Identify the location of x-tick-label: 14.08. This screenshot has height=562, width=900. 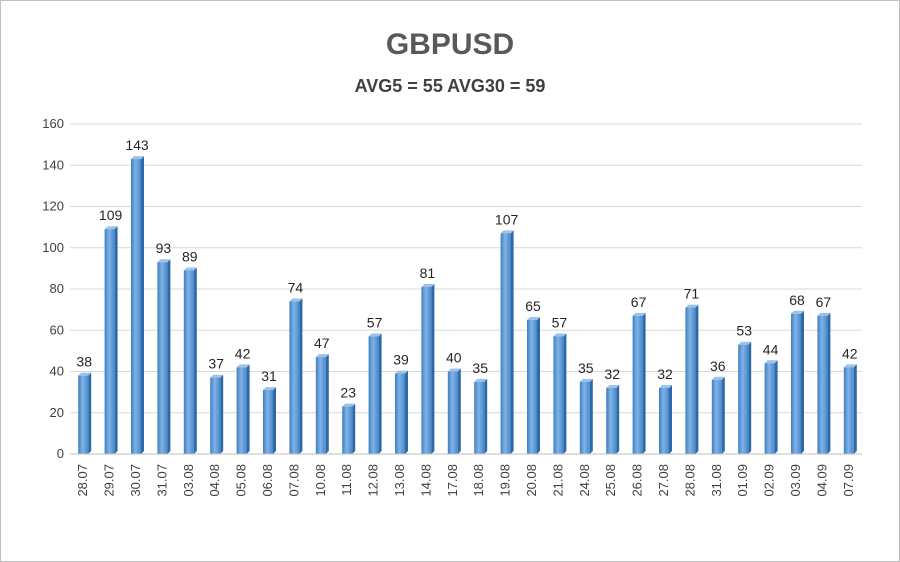
(425, 480).